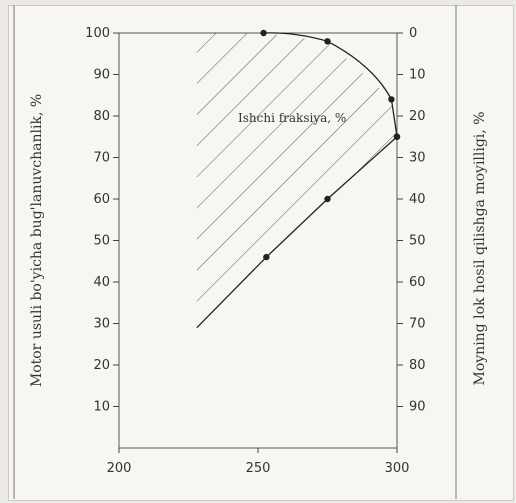 The image size is (516, 503). What do you see at coordinates (417, 241) in the screenshot?
I see `right-y-tick-label-50: 50` at bounding box center [417, 241].